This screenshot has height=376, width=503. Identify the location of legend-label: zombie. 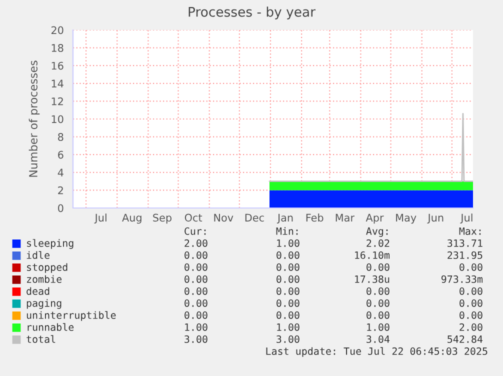
(44, 279).